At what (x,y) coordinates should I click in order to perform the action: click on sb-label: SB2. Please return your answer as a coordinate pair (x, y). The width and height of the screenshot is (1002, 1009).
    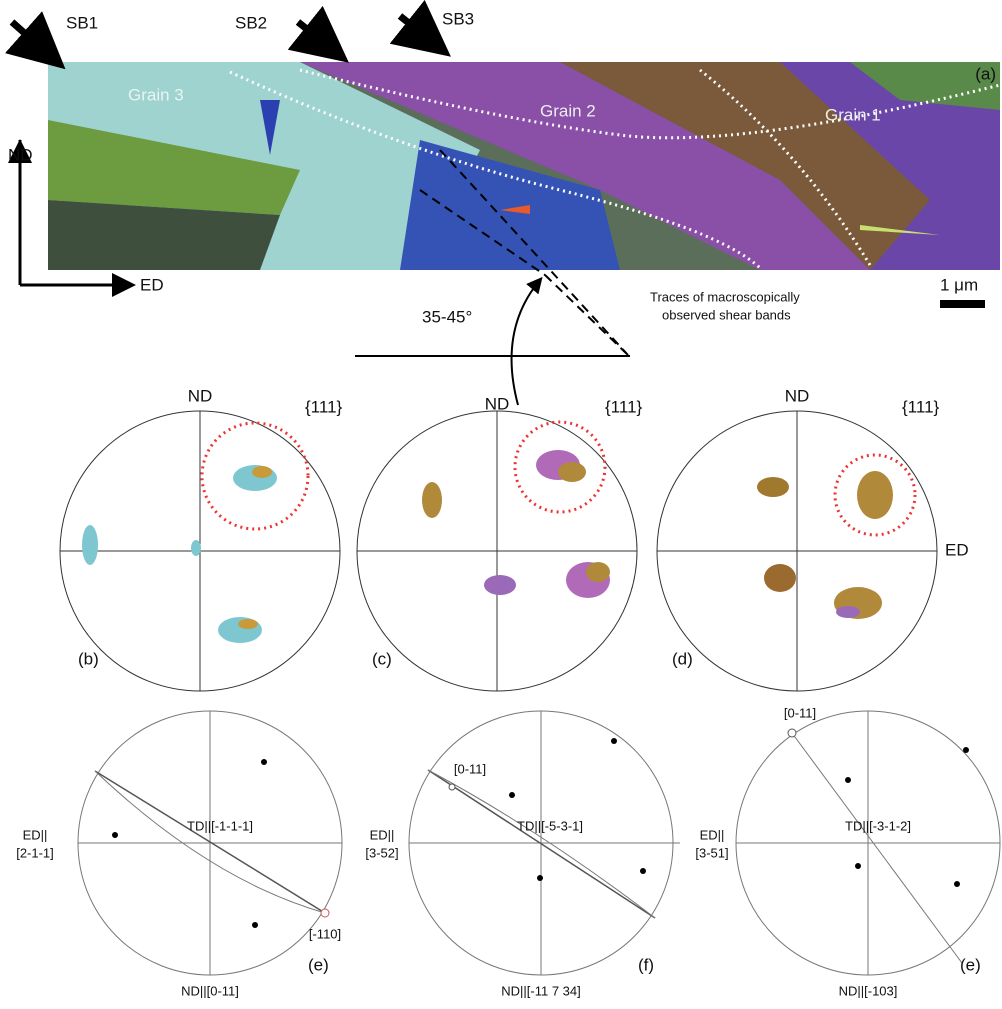
    Looking at the image, I should click on (251, 22).